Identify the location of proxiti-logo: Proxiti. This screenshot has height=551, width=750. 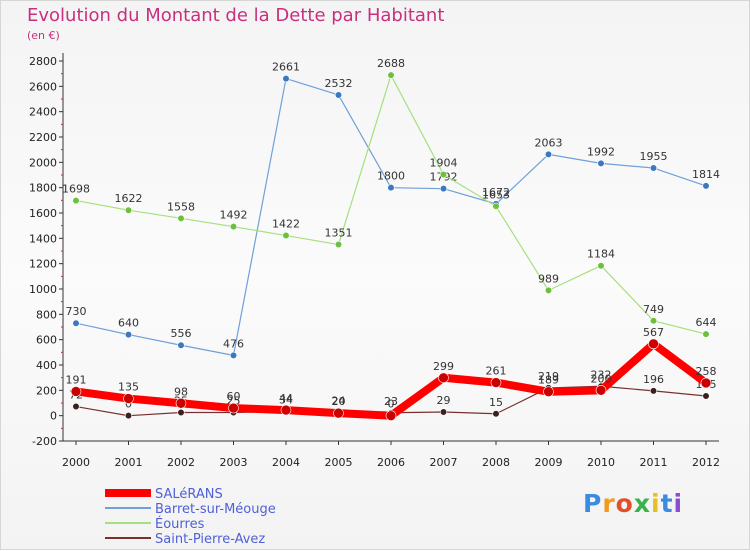
(633, 503).